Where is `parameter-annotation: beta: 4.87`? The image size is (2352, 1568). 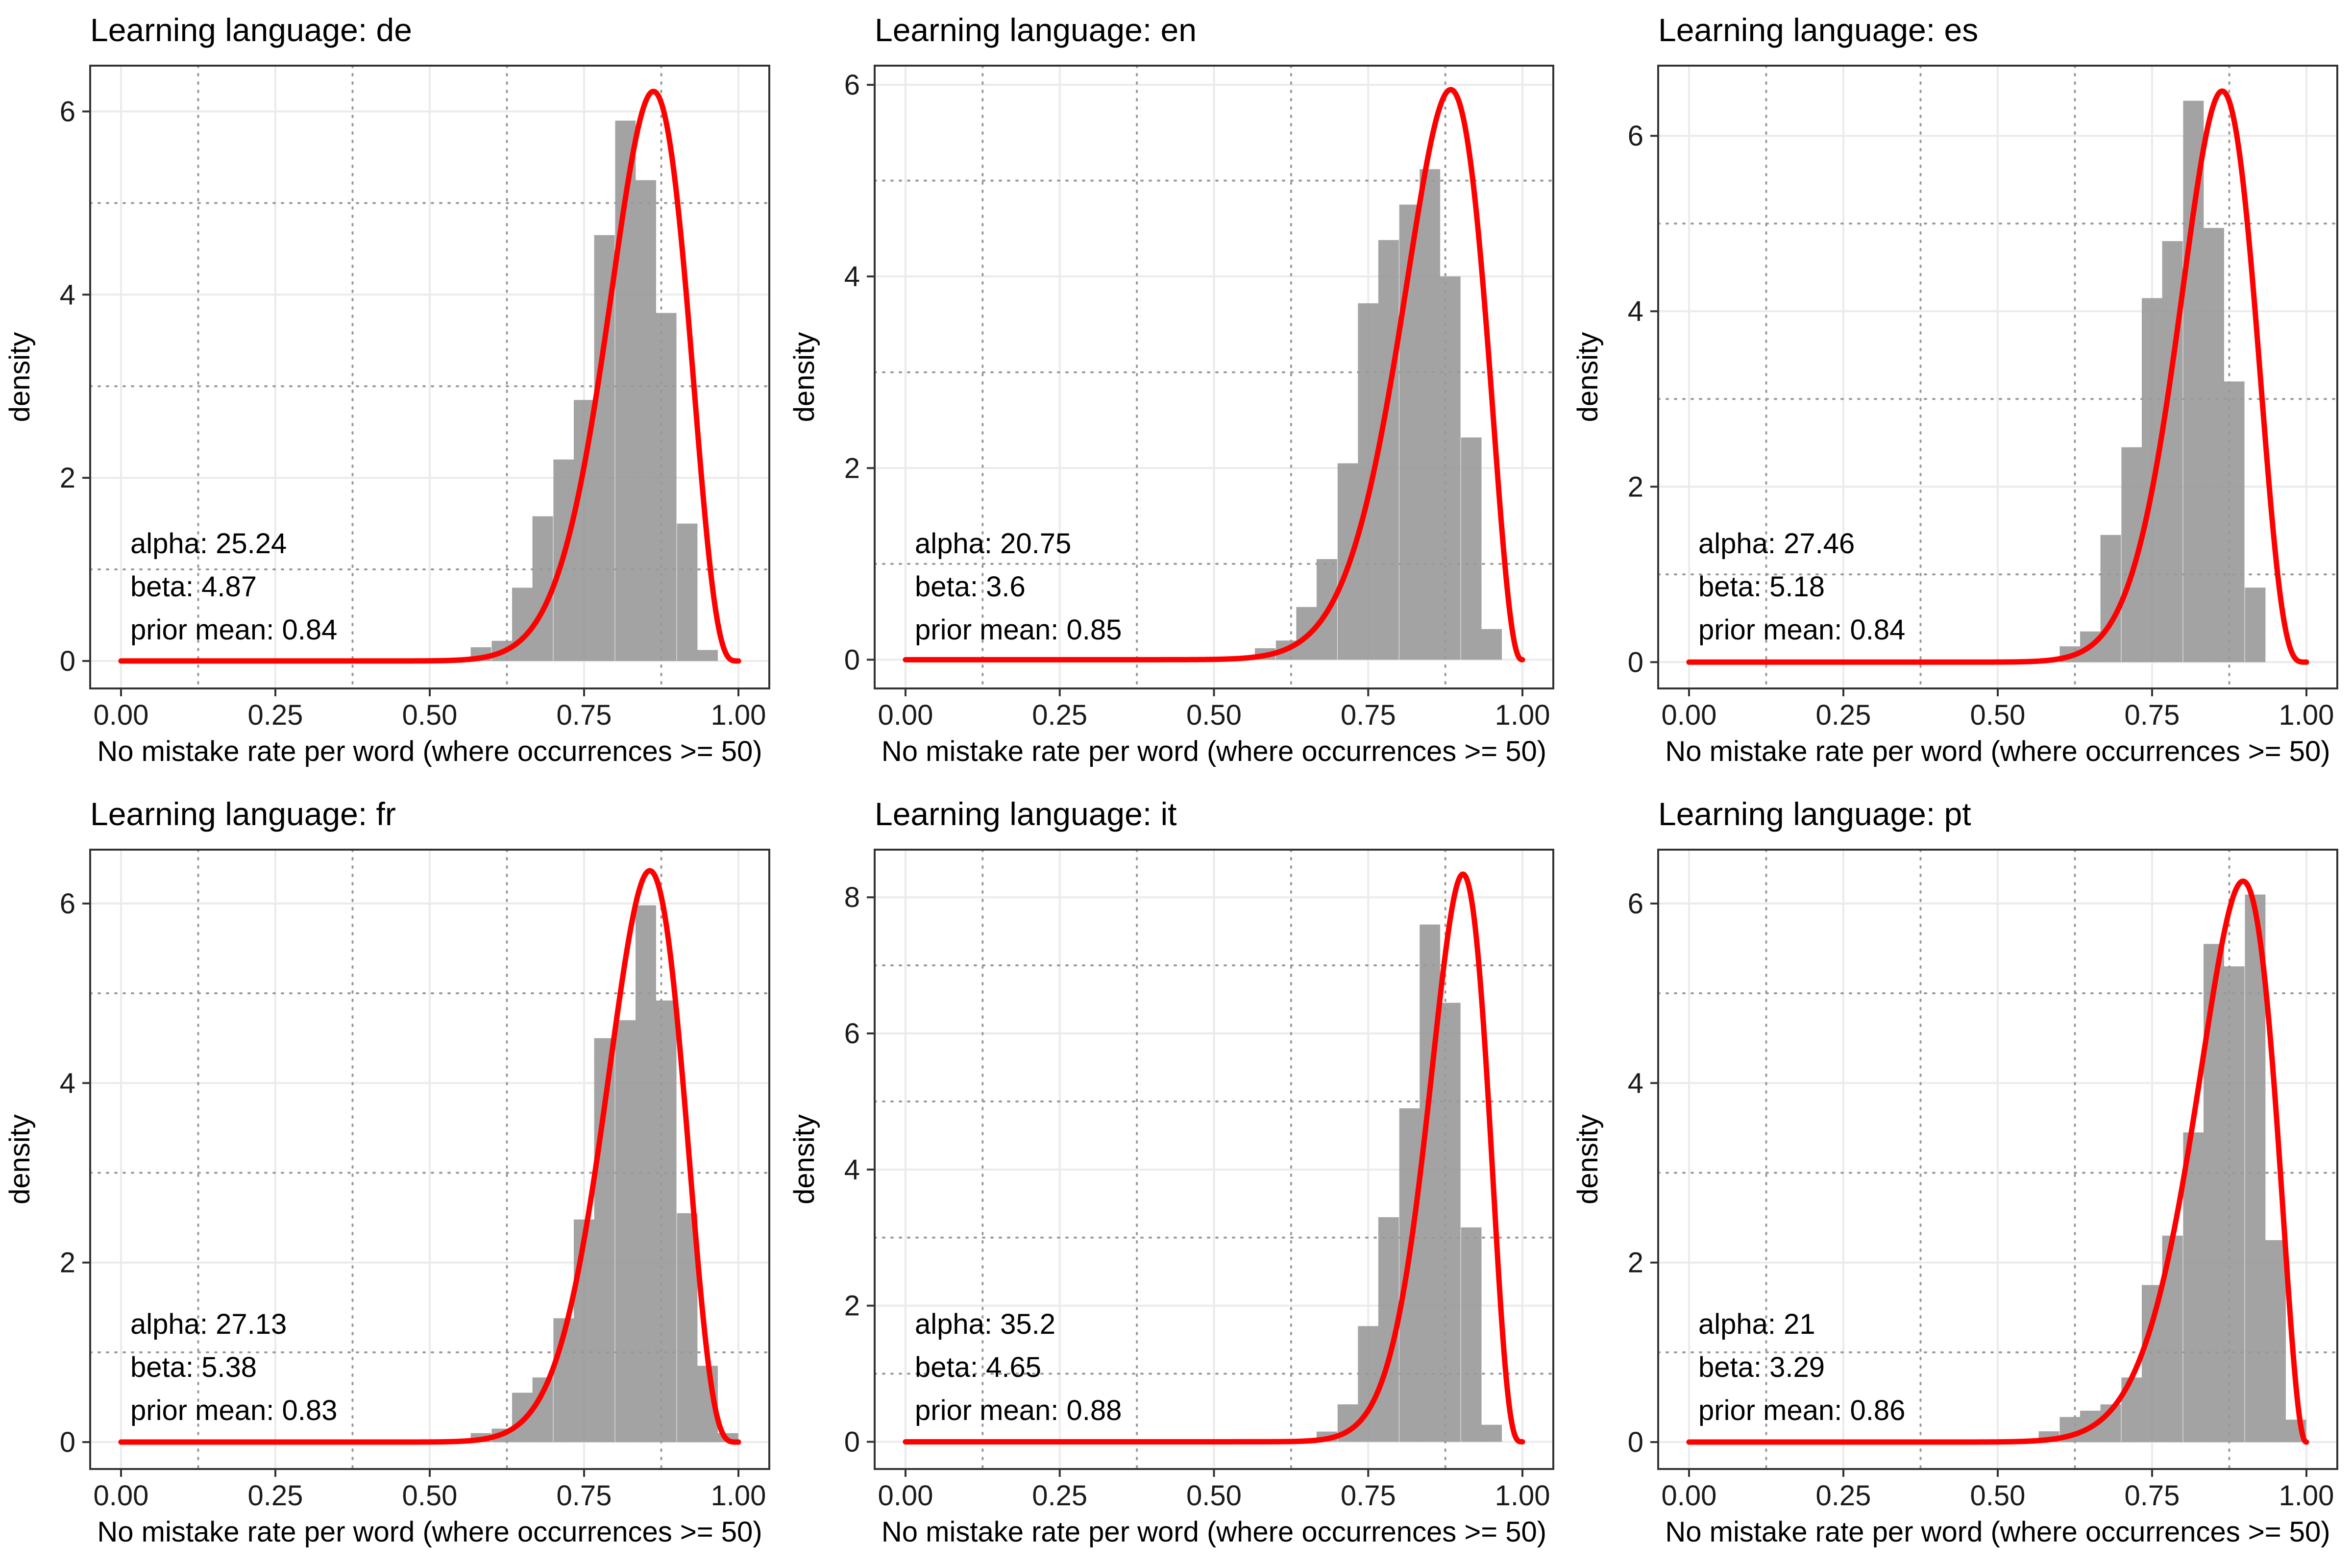 parameter-annotation: beta: 4.87 is located at coordinates (193, 587).